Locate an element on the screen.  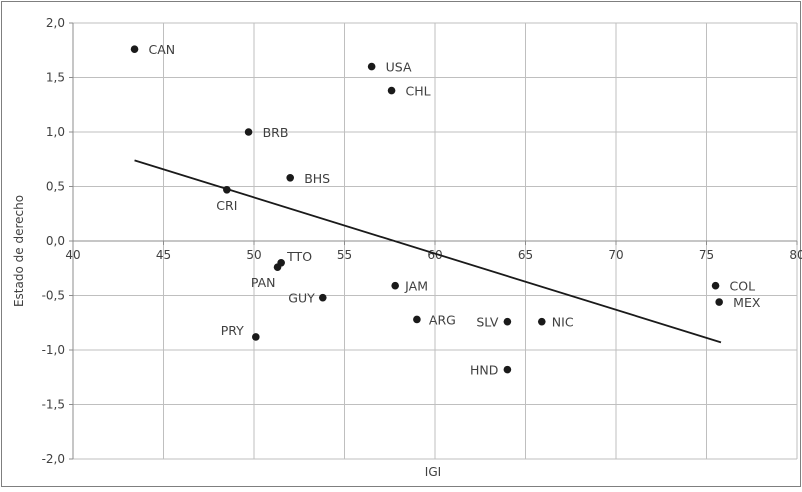
y-axis-title: Estado de derecho is located at coordinates (19, 251).